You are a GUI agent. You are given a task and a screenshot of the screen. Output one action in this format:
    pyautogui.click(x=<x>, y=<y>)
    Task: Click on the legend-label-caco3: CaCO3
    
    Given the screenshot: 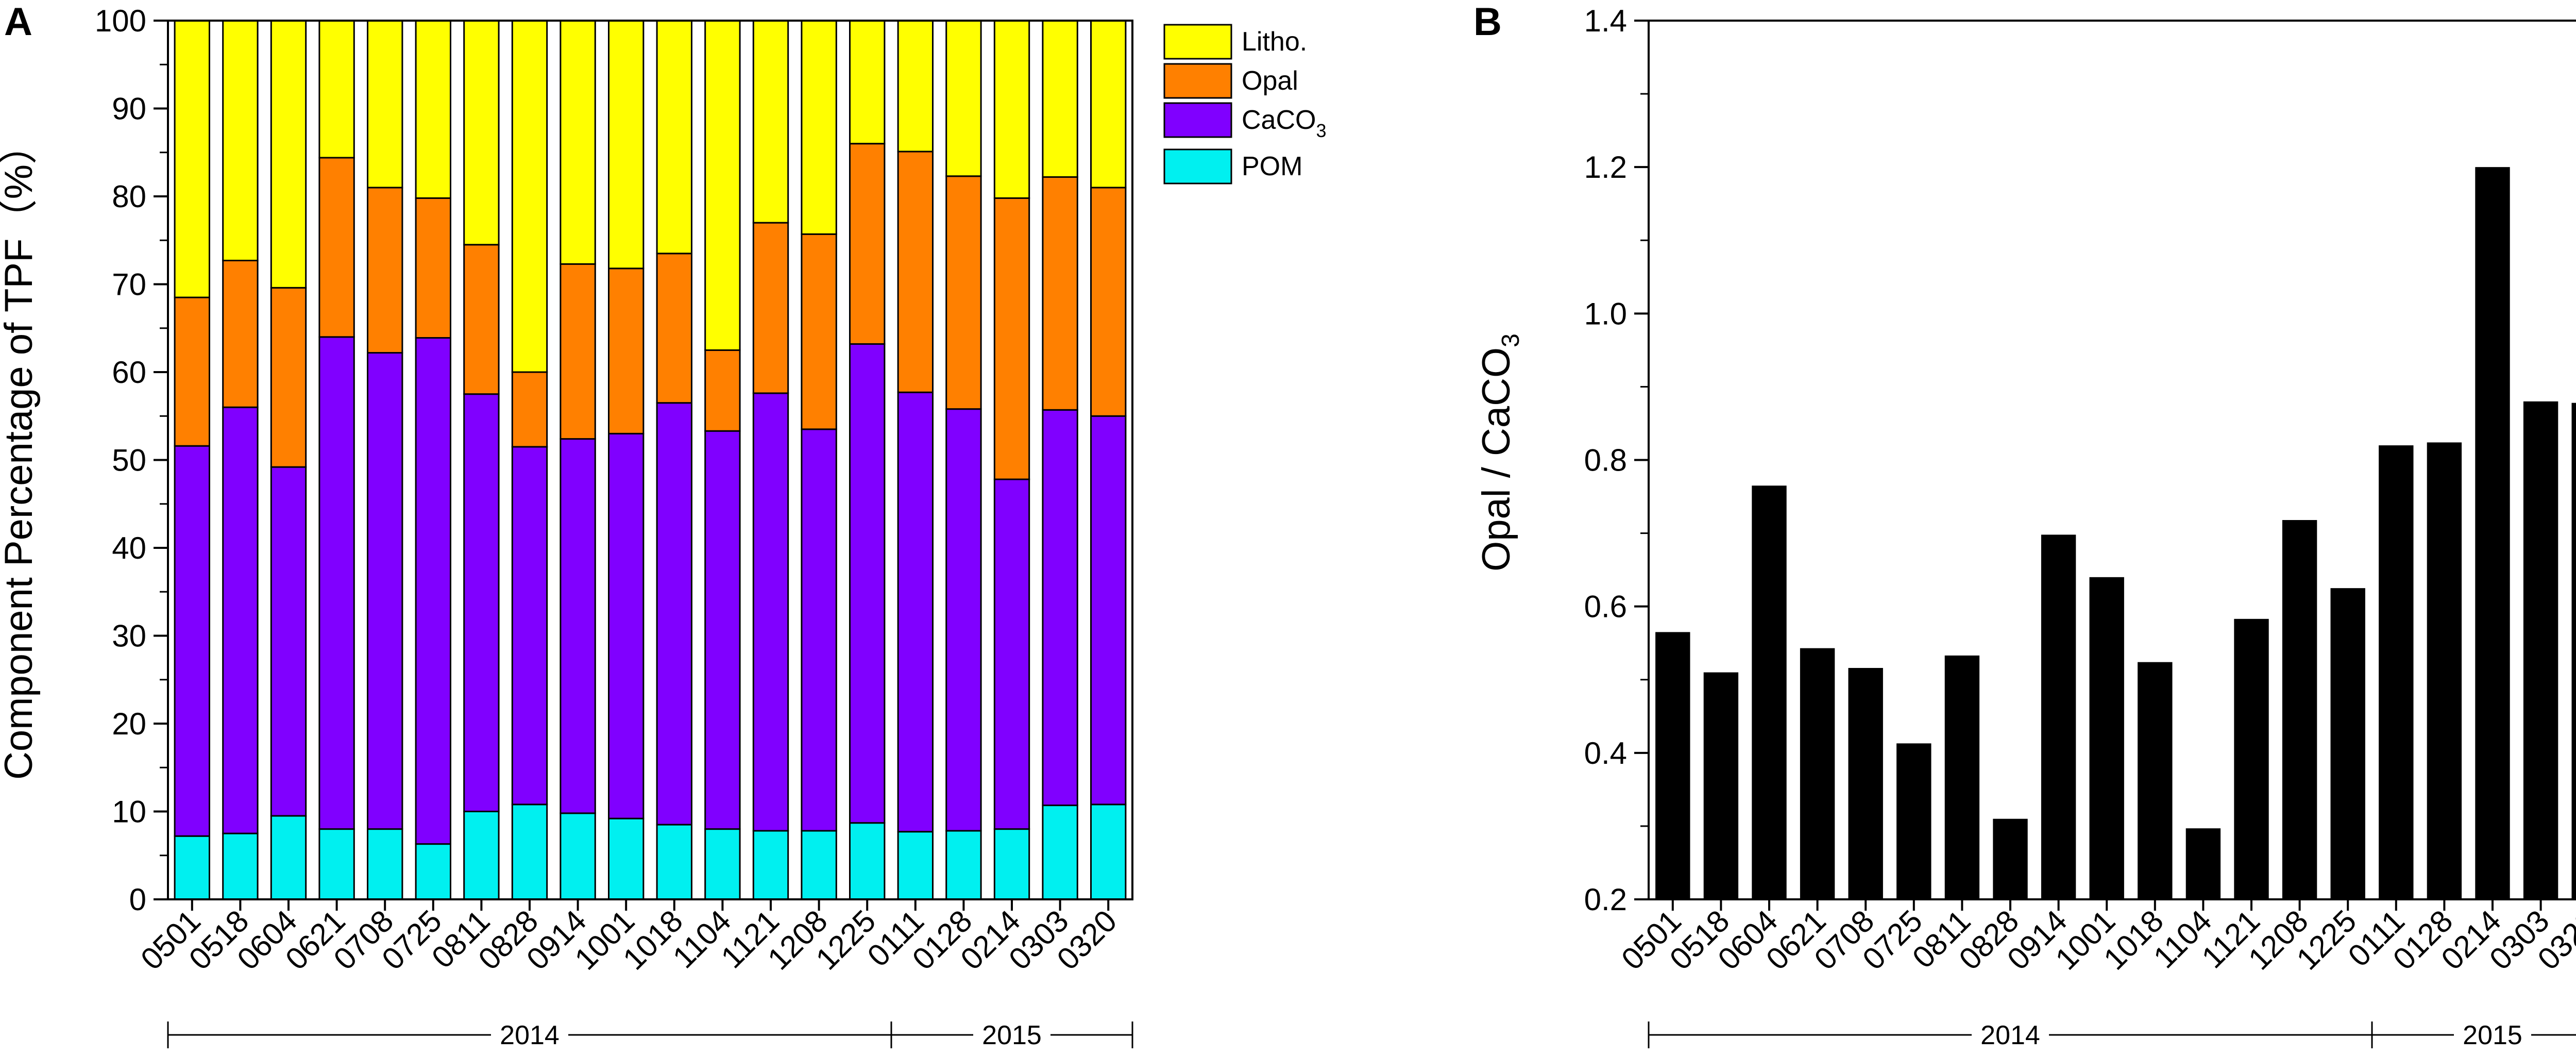 What is the action you would take?
    pyautogui.click(x=1284, y=123)
    